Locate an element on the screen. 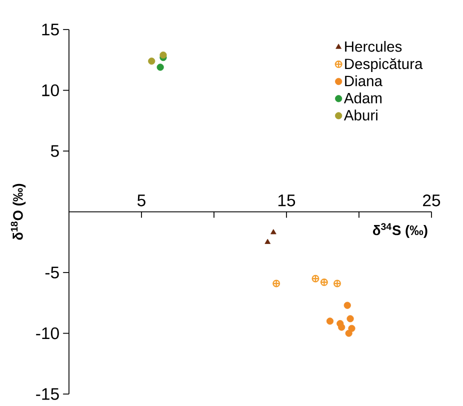 The width and height of the screenshot is (463, 406). y-tick-label: -15 is located at coordinates (47, 394).